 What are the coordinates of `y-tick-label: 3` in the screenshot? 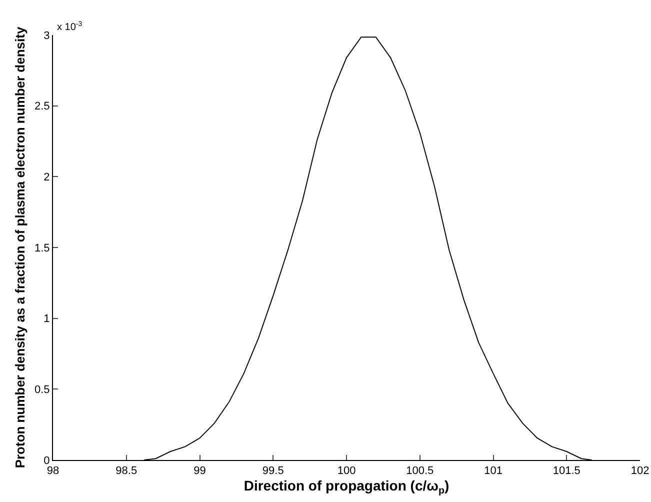 It's located at (47, 36).